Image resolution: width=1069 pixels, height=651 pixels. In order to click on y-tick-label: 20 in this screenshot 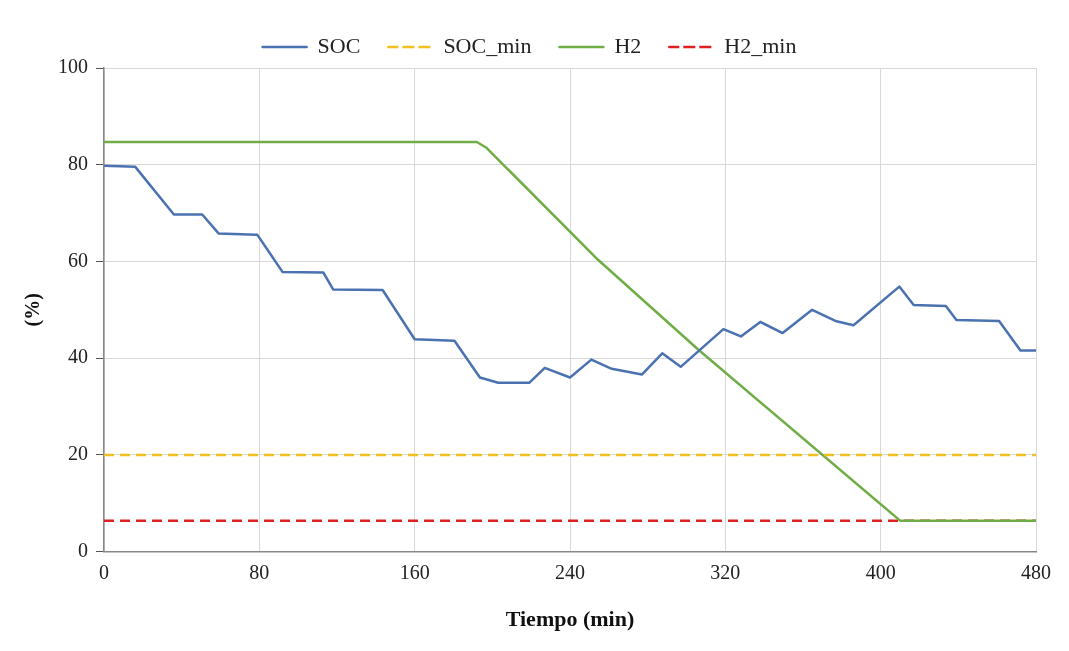, I will do `click(78, 453)`.